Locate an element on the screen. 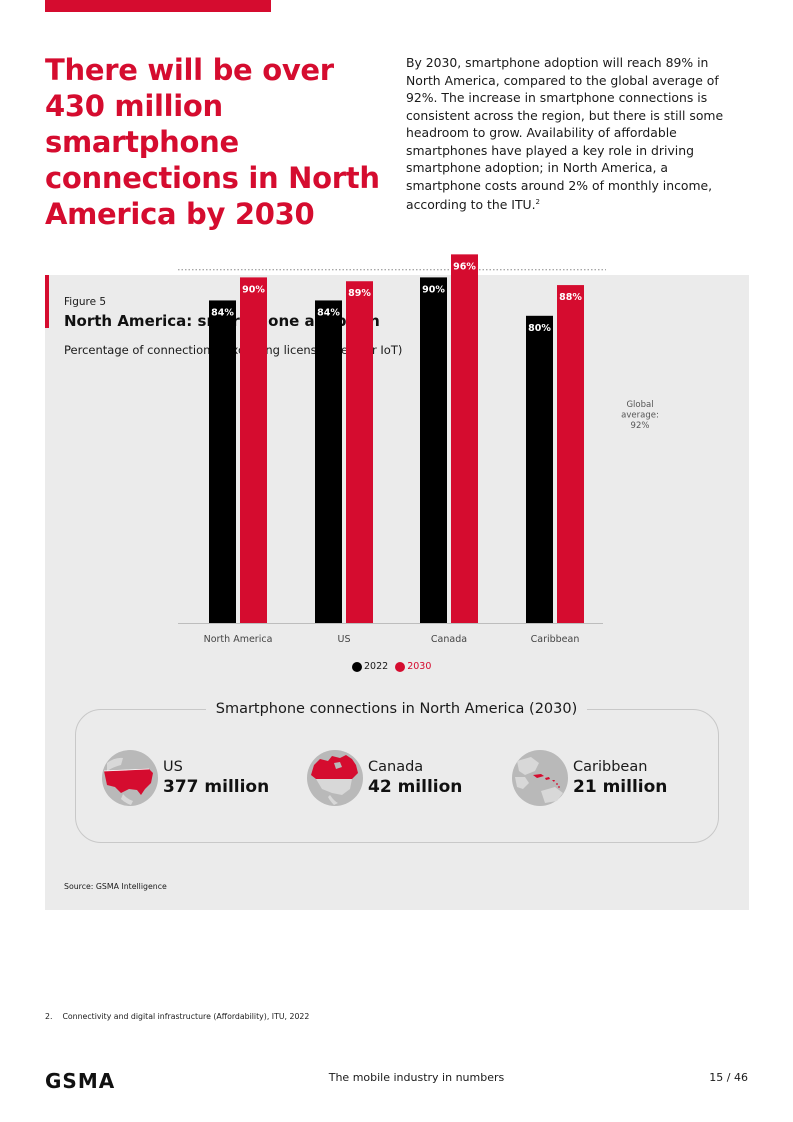  caribbean-globe-icon is located at coordinates (540, 778).